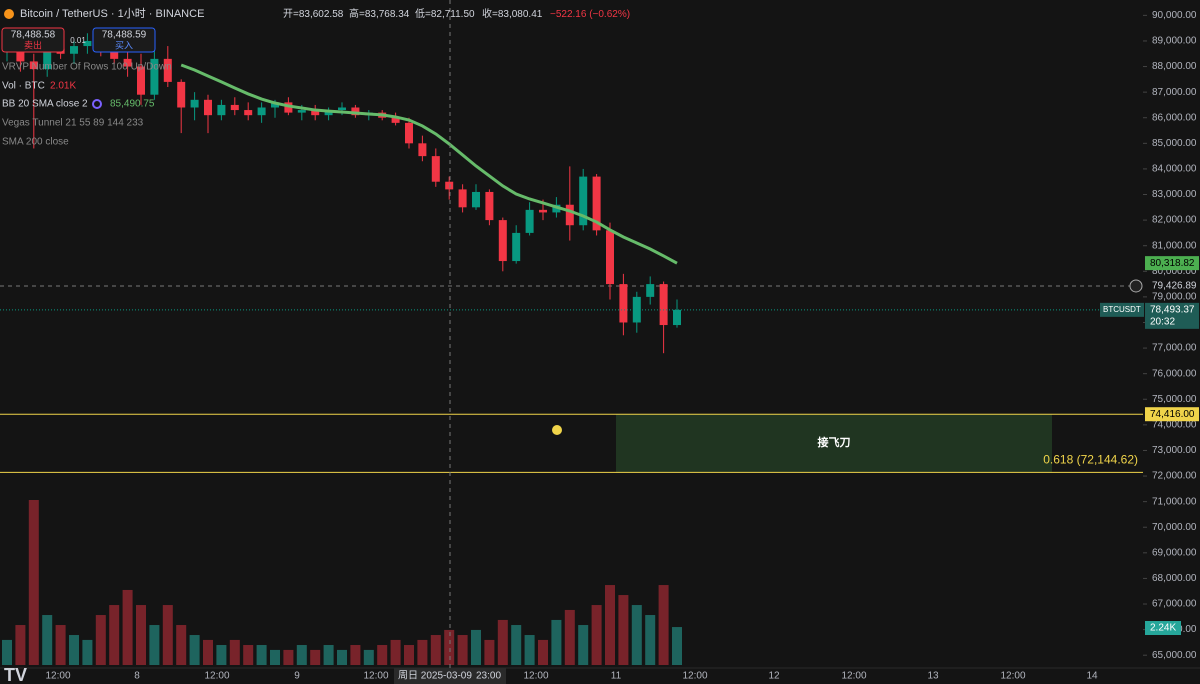 Image resolution: width=1200 pixels, height=684 pixels. I want to click on y-tick-label: 70,000.00, so click(1174, 527).